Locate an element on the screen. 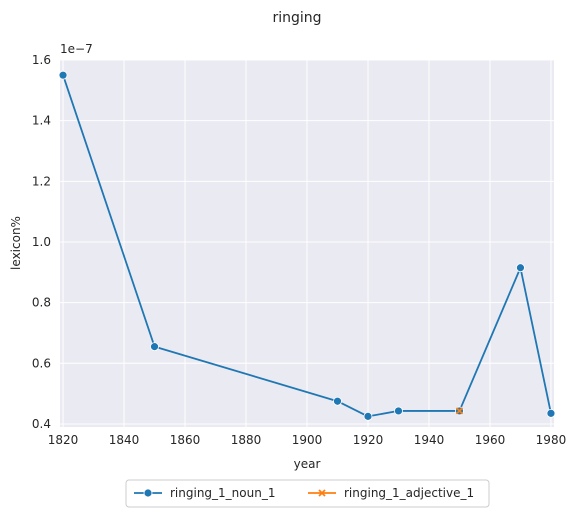 The width and height of the screenshot is (575, 515). legend-label: ringing_1_adjective_1 is located at coordinates (409, 493).